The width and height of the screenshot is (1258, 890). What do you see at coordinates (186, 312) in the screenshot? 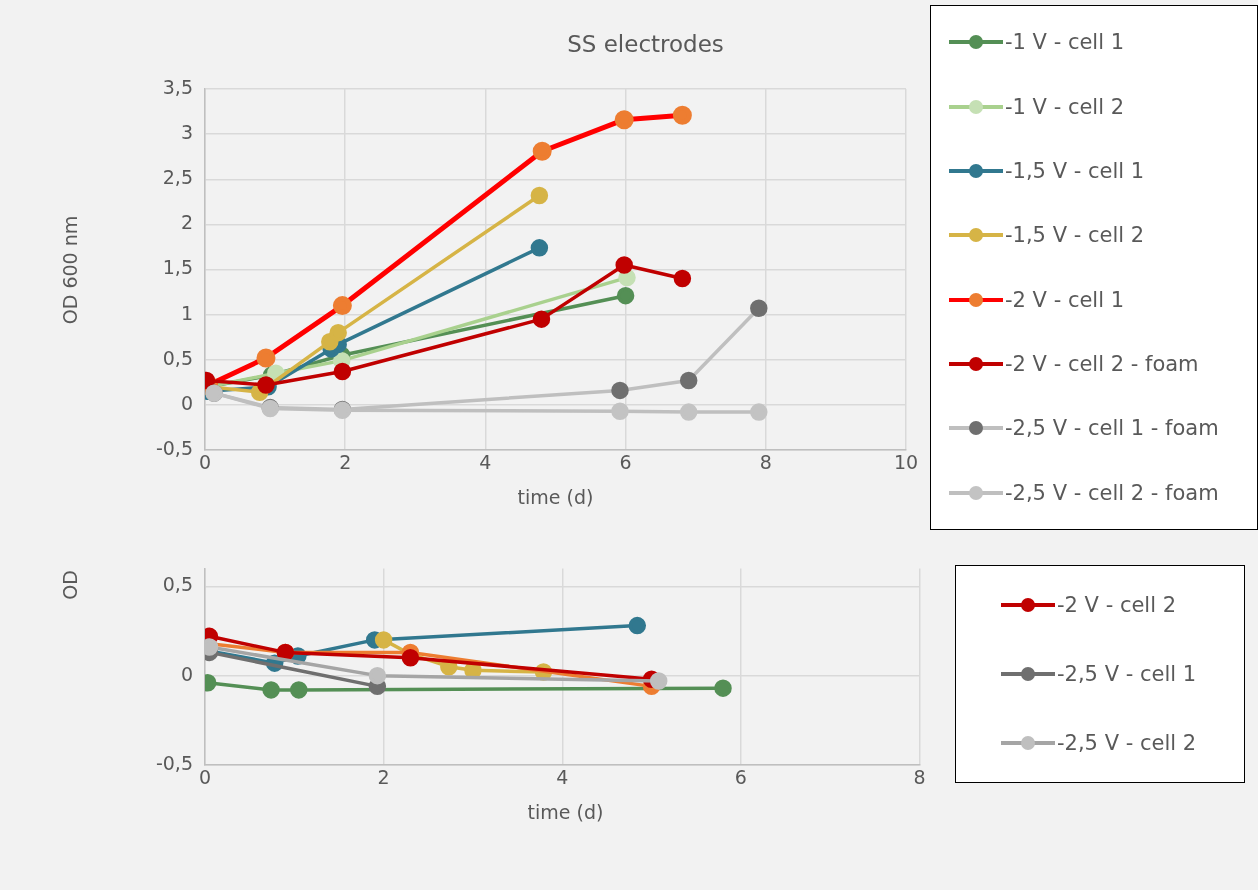
I see `y-tick-label: 1` at bounding box center [186, 312].